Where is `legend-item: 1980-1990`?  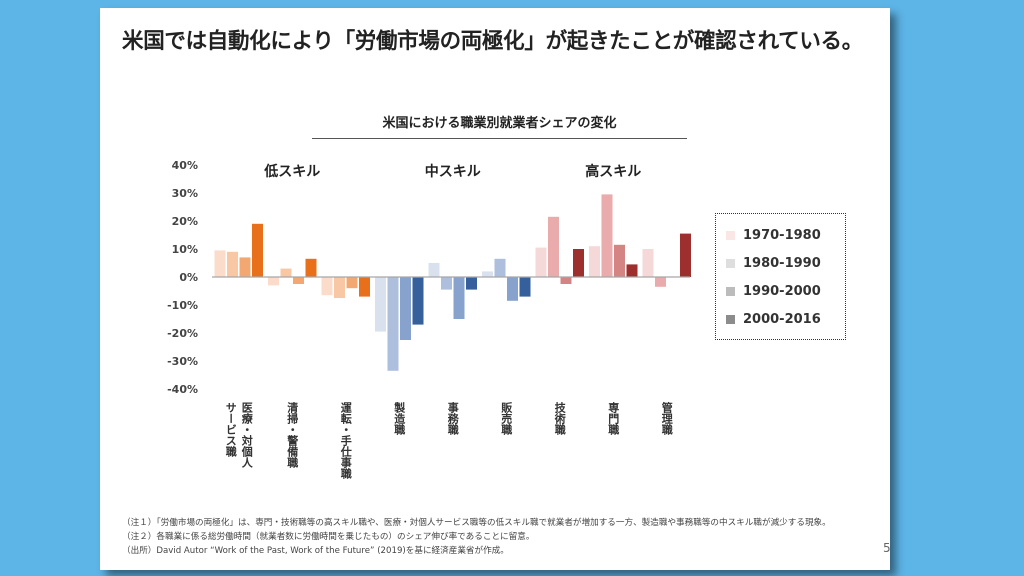 legend-item: 1980-1990 is located at coordinates (785, 263).